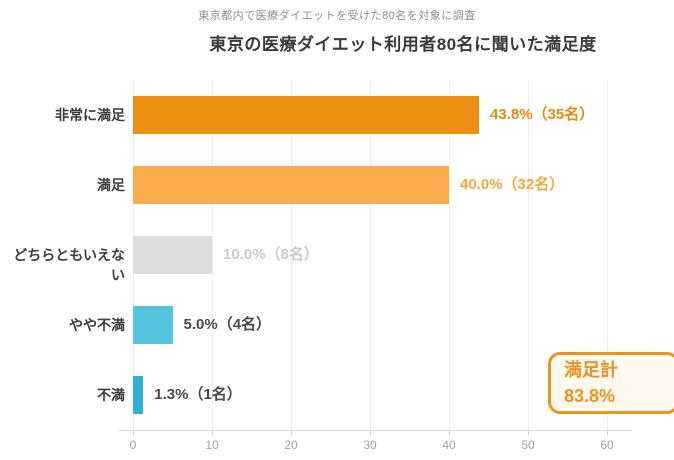 This screenshot has width=674, height=460. I want to click on x-axis-tick-label: 40, so click(449, 445).